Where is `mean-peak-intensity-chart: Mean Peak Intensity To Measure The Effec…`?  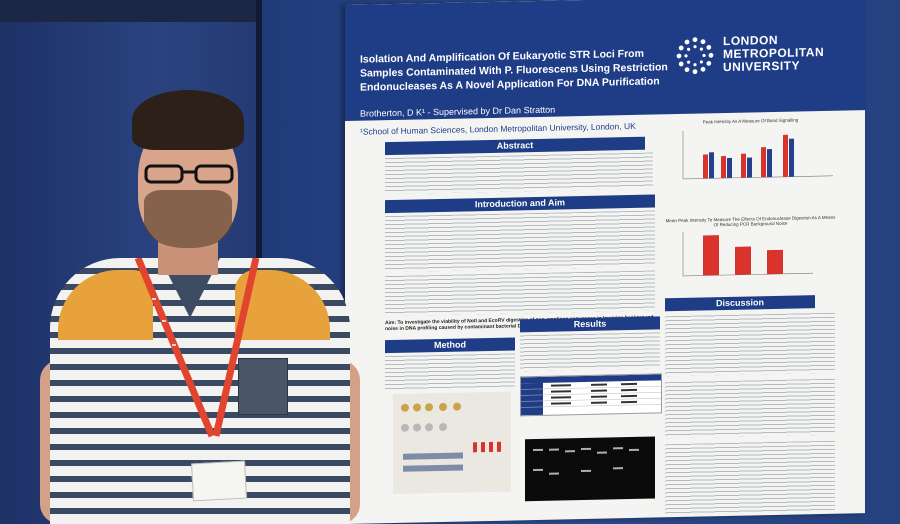
mean-peak-intensity-chart: Mean Peak Intensity To Measure The Effec… is located at coordinates (750, 251).